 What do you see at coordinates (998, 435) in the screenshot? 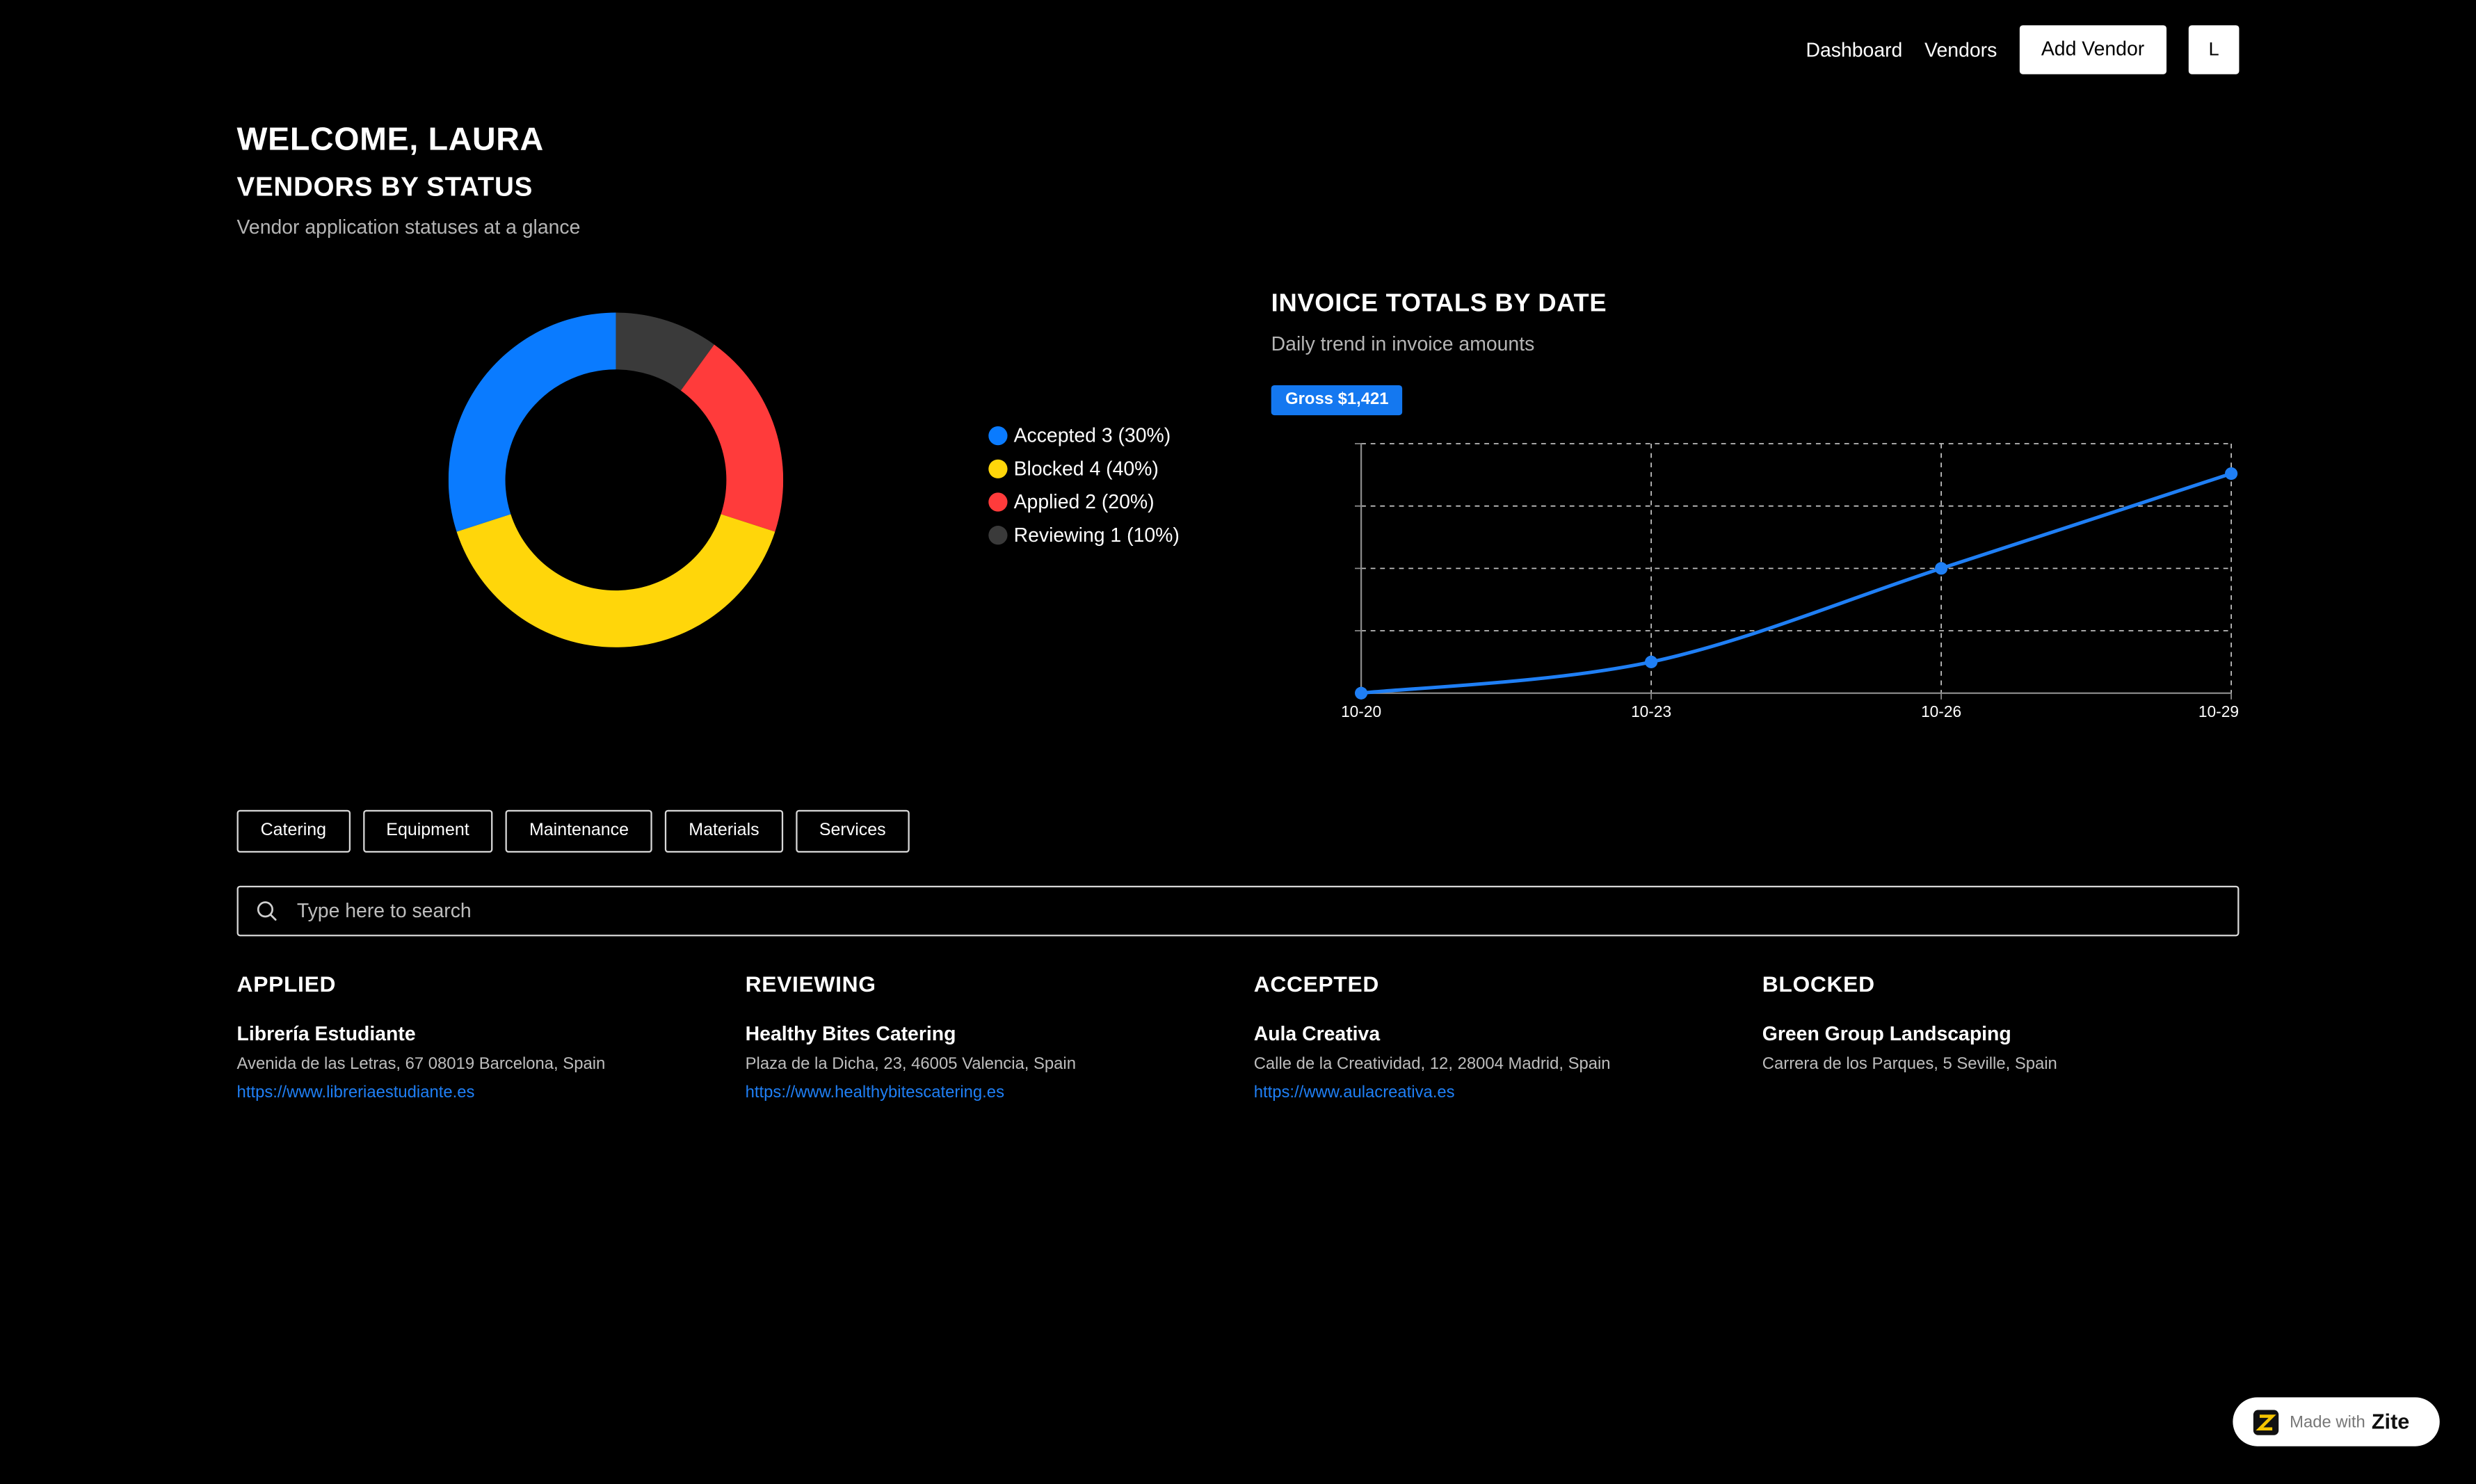
I see `legend-dot-accepted` at bounding box center [998, 435].